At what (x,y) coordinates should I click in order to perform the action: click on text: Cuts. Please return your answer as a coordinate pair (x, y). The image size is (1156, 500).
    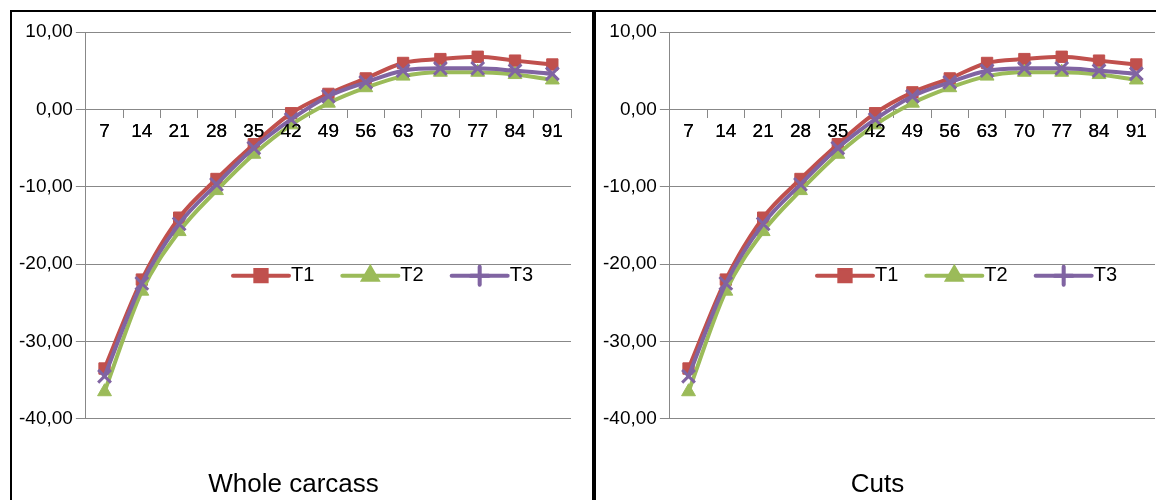
    Looking at the image, I should click on (877, 482).